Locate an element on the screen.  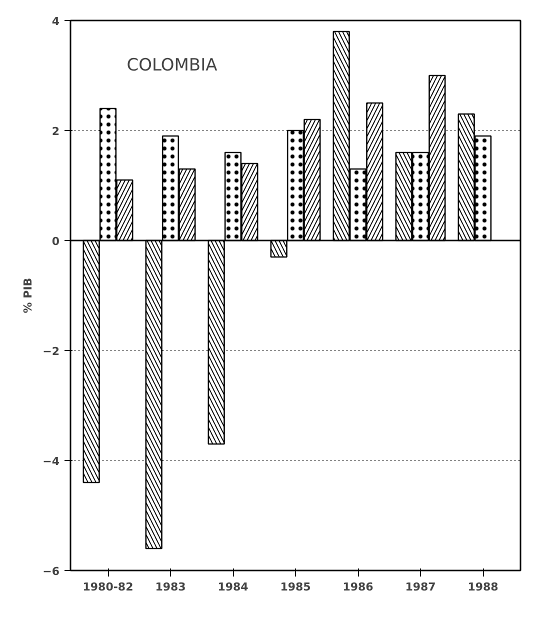
text: COLOMBIA is located at coordinates (172, 66).